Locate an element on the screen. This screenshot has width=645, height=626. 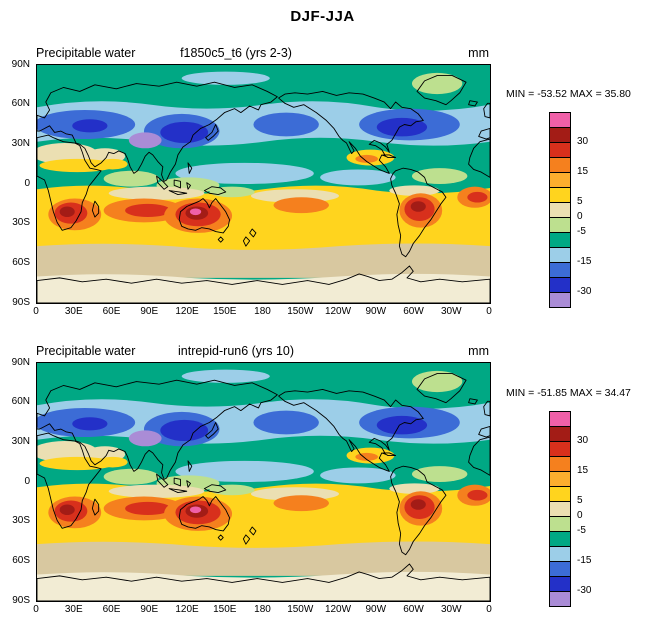
figure-title: DJF-JJA is located at coordinates (322, 16).